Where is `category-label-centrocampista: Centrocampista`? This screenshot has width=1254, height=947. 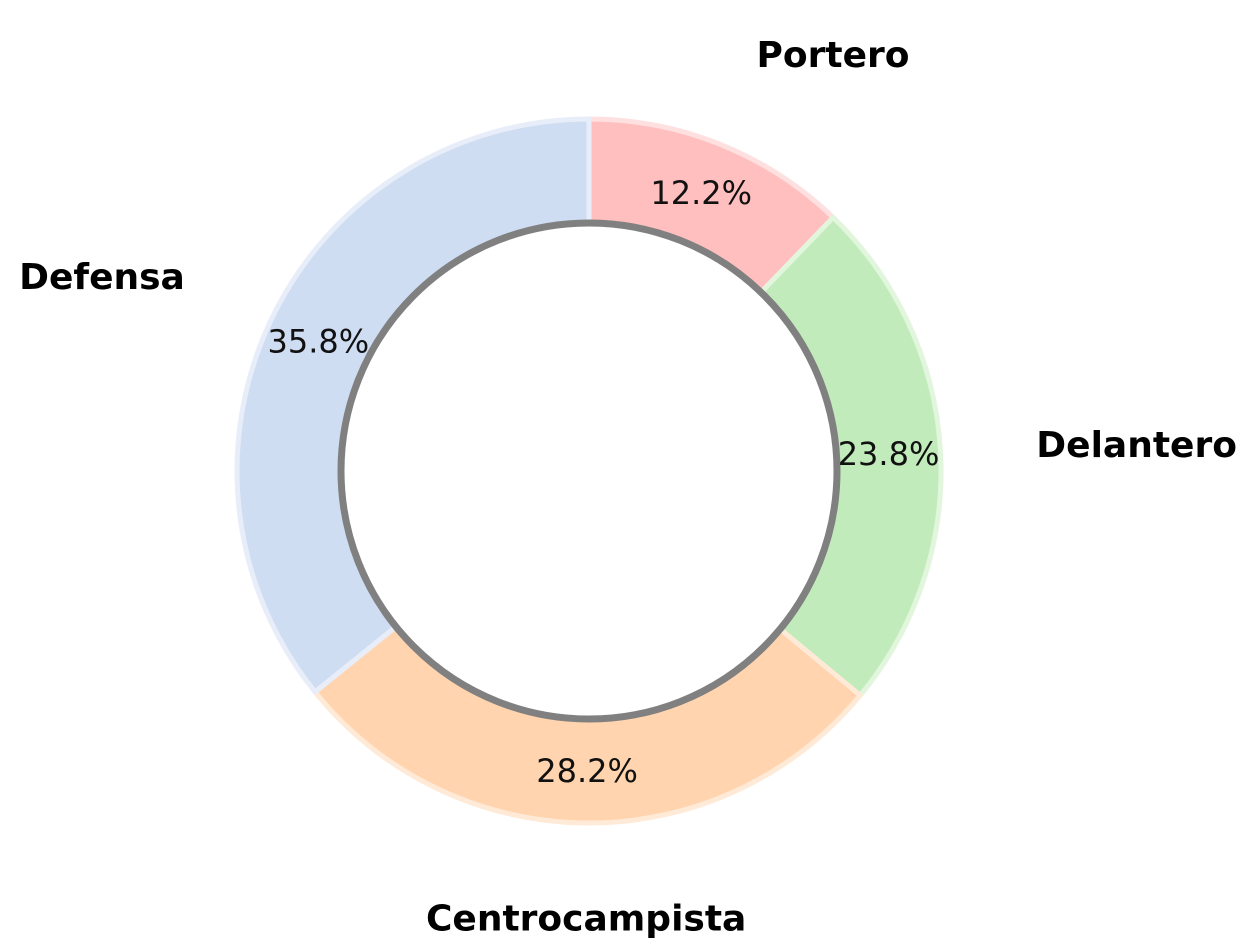 category-label-centrocampista: Centrocampista is located at coordinates (586, 918).